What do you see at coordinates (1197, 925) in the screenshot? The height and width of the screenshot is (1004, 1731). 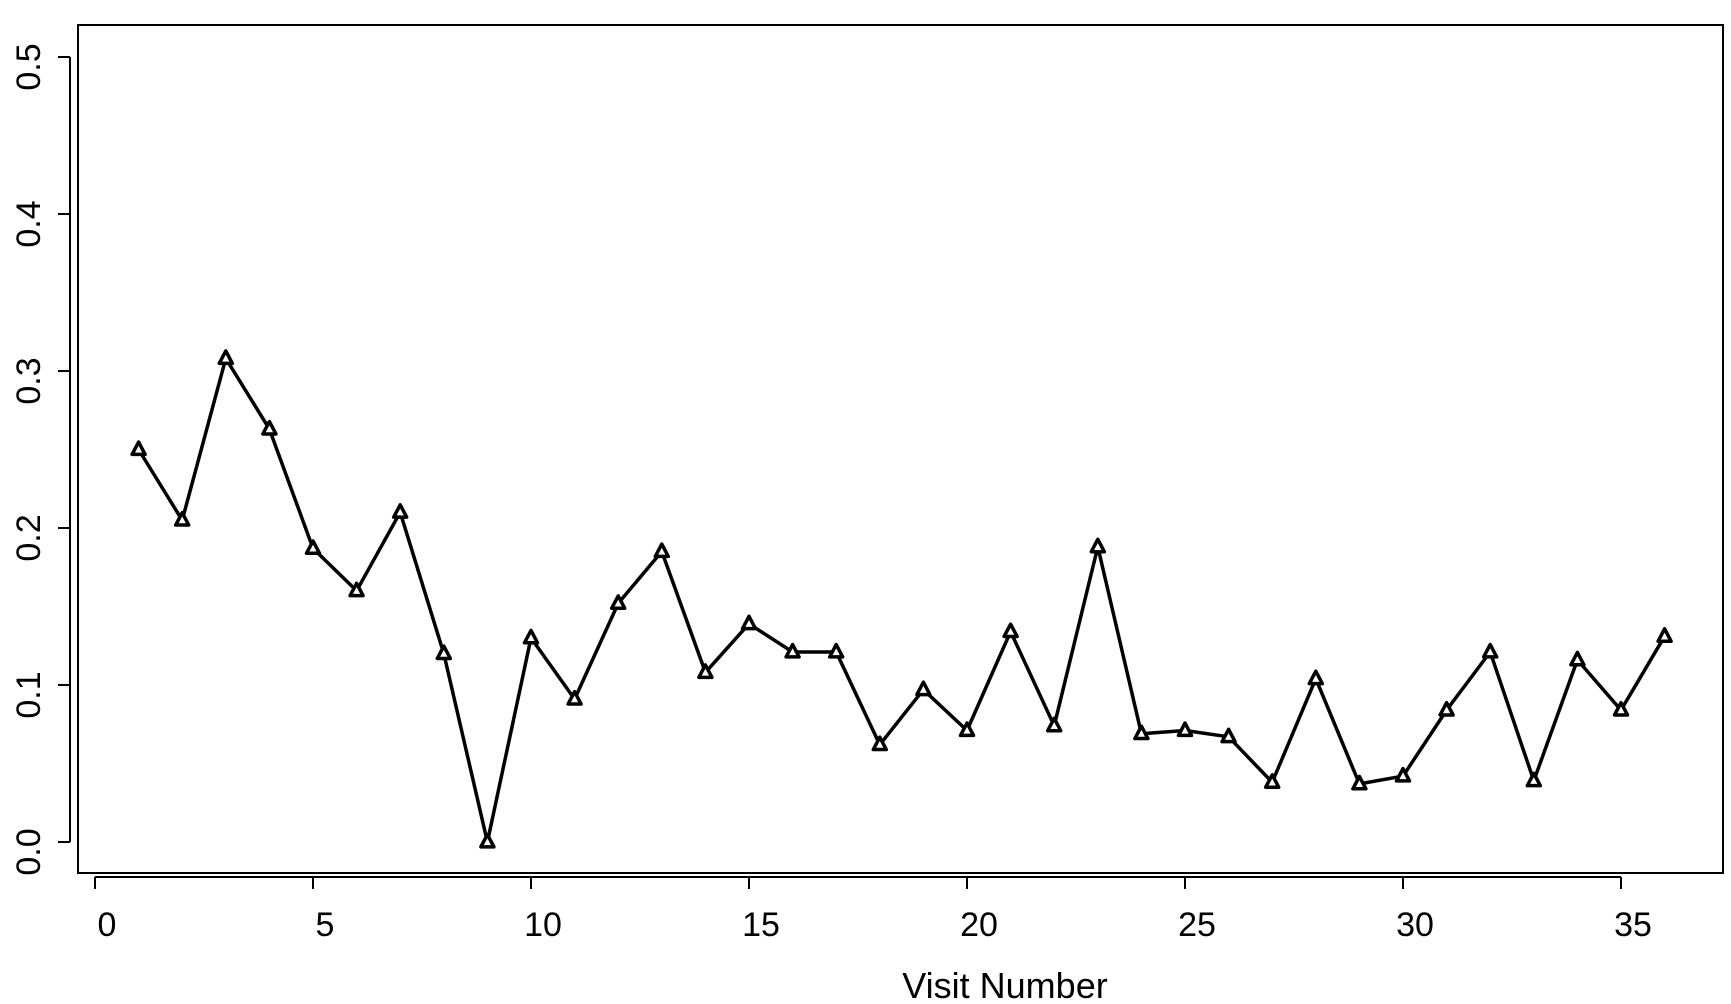 I see `x-tick-label: 25` at bounding box center [1197, 925].